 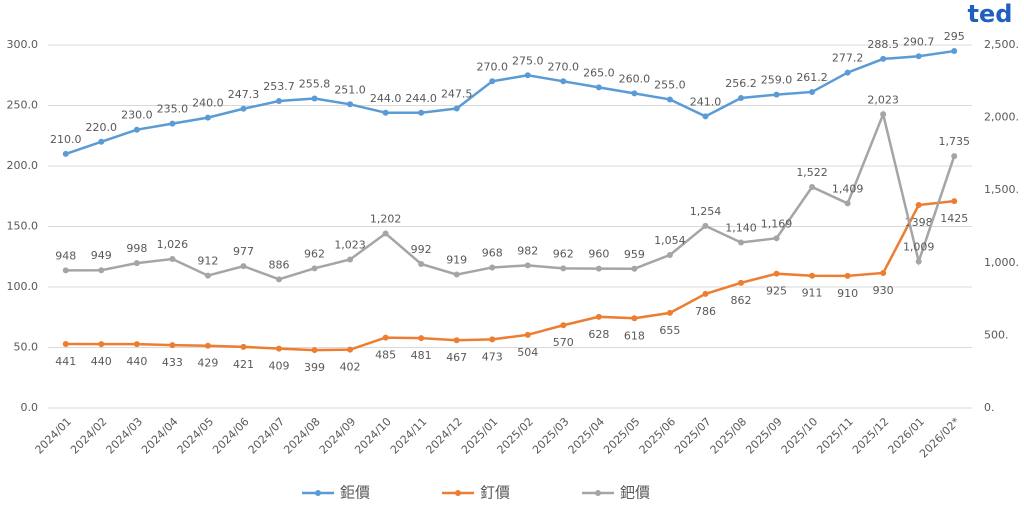 What do you see at coordinates (954, 141) in the screenshot?
I see `data-label: 1,735` at bounding box center [954, 141].